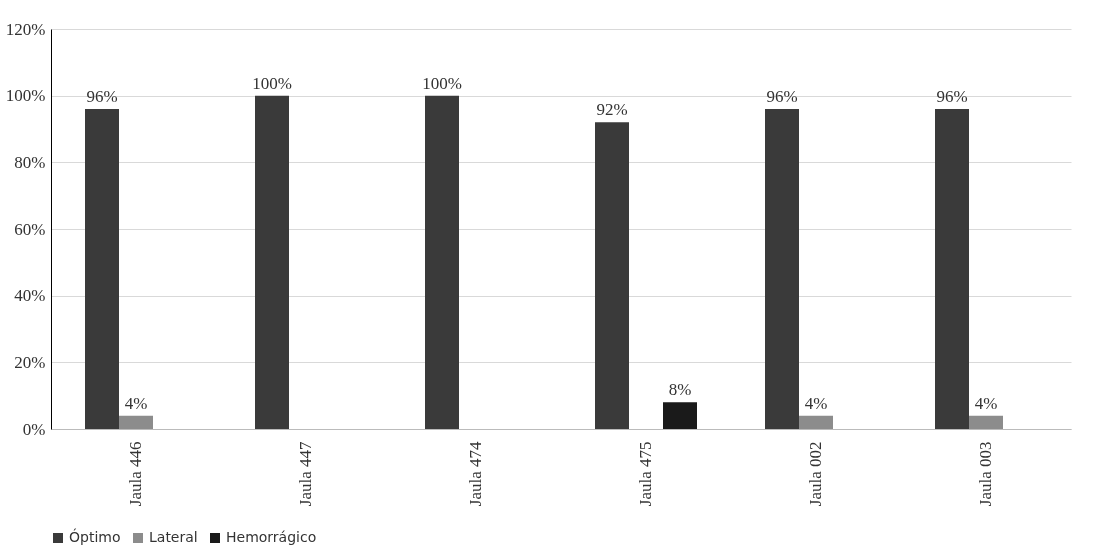  Describe the element at coordinates (25, 96) in the screenshot. I see `y-tick-label: 100%` at that location.